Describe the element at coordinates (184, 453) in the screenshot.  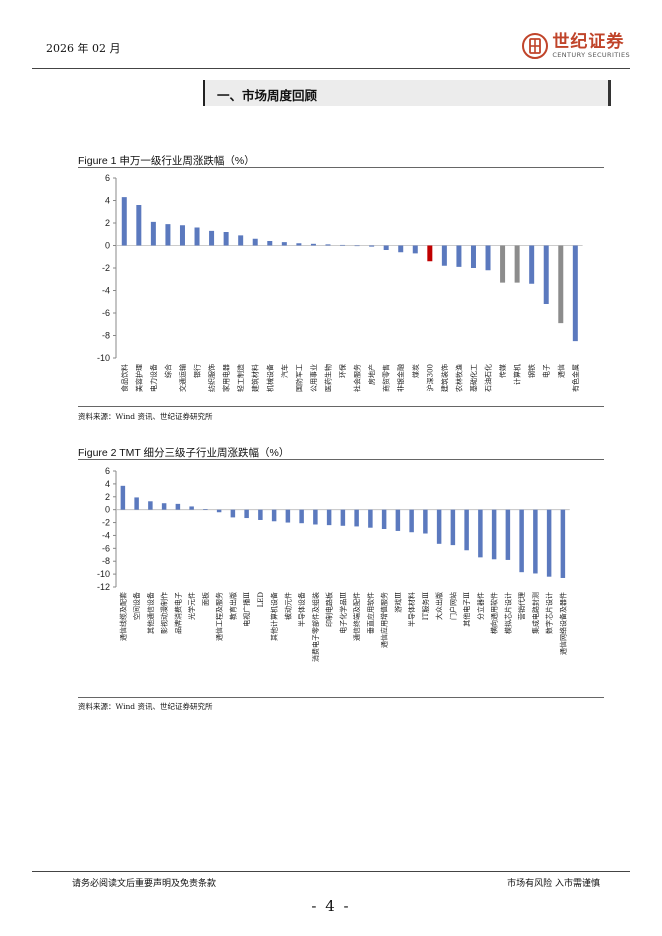
I see `figure2-title: Figure 2 TMT 细分三级子行业周涨跌幅（%）` at that location.